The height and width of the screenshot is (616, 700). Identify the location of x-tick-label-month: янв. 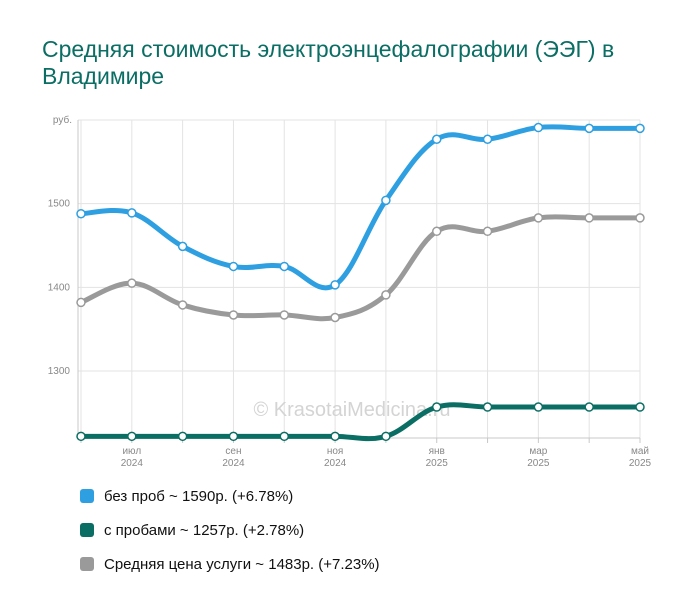
(437, 451).